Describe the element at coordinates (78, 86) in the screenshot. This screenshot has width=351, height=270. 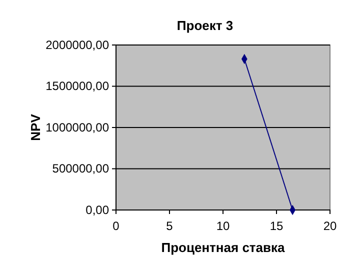
I see `y-tick-label: 1500000,00` at that location.